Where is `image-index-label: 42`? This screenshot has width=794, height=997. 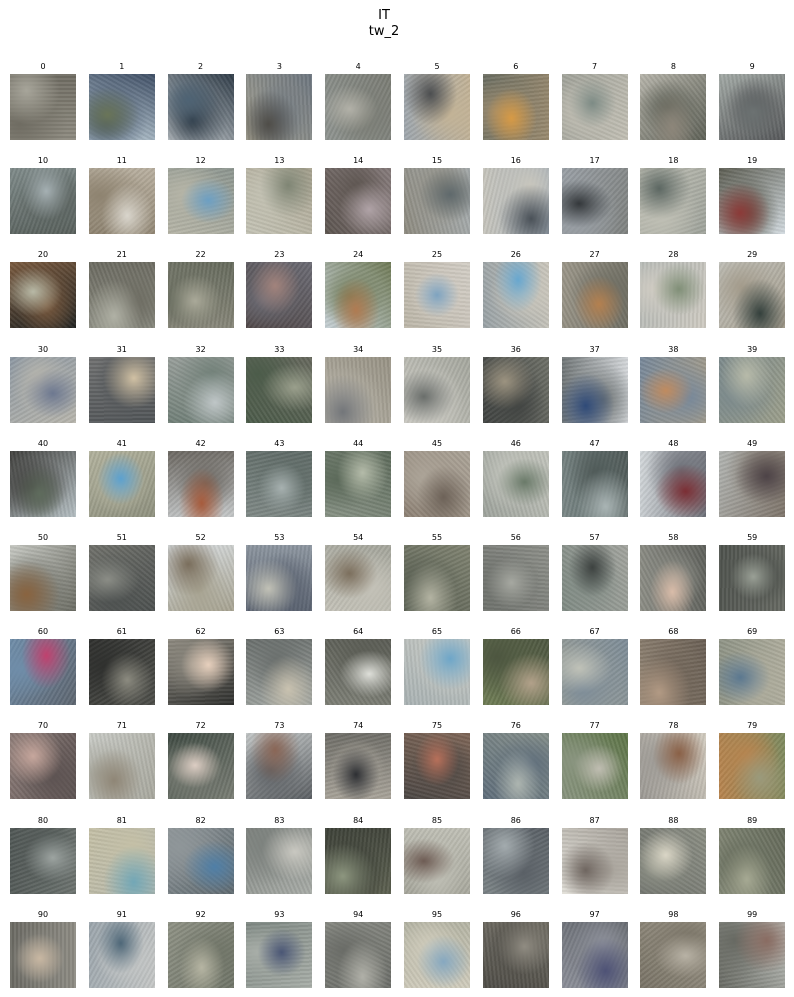 image-index-label: 42 is located at coordinates (200, 443).